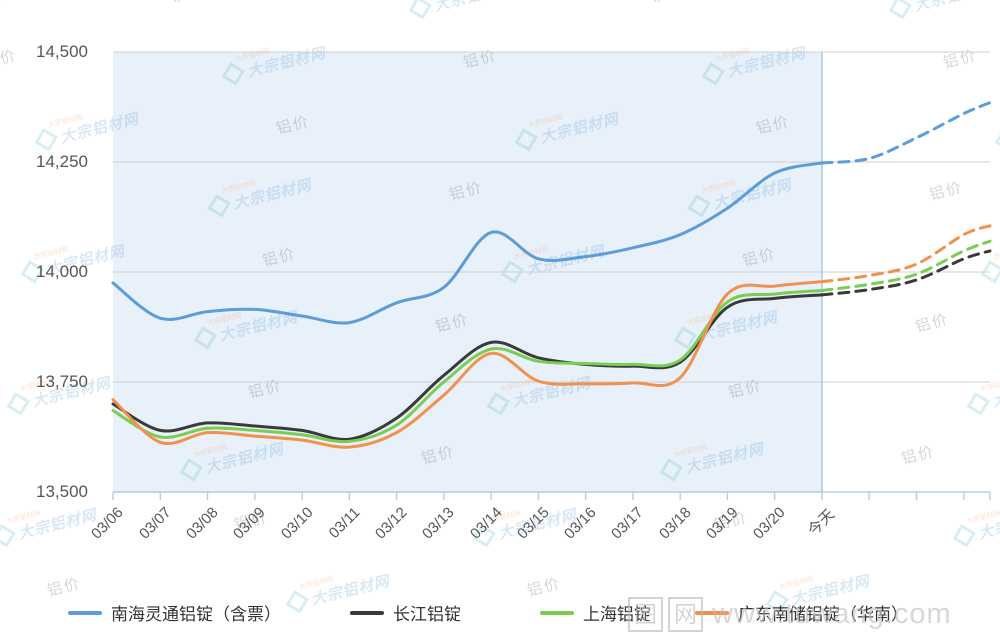 The image size is (1000, 638). What do you see at coordinates (62, 491) in the screenshot?
I see `y-axis-tick-label: 13,500` at bounding box center [62, 491].